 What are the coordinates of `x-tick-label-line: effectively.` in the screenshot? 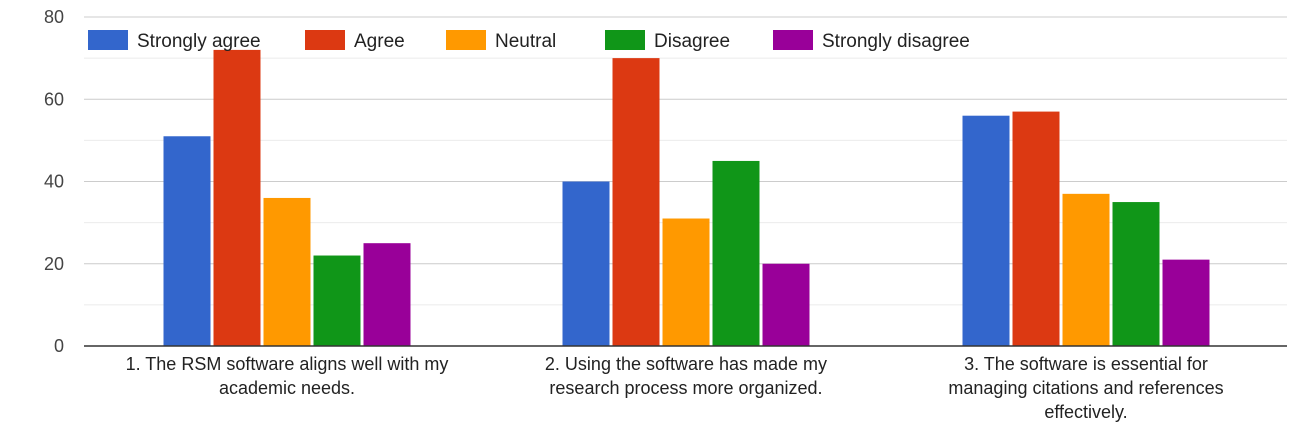 It's located at (1085, 412).